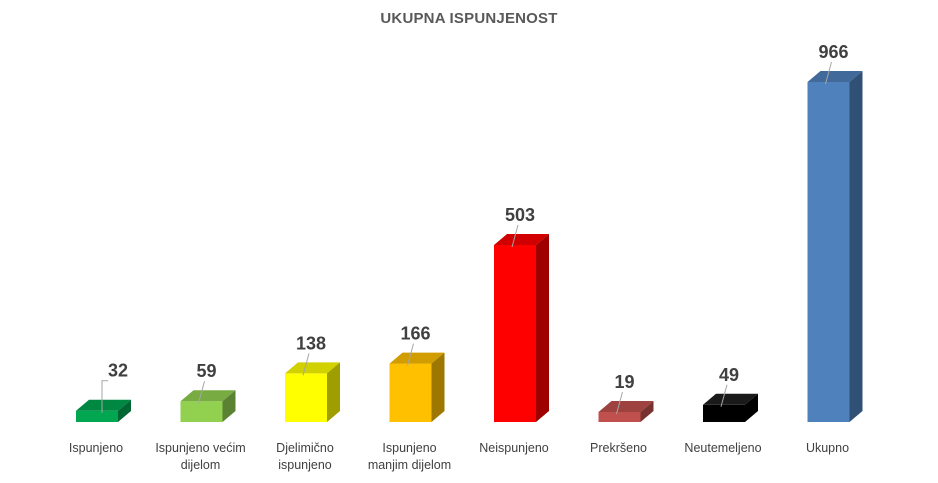  What do you see at coordinates (409, 465) in the screenshot?
I see `category-label: manjim dijelom` at bounding box center [409, 465].